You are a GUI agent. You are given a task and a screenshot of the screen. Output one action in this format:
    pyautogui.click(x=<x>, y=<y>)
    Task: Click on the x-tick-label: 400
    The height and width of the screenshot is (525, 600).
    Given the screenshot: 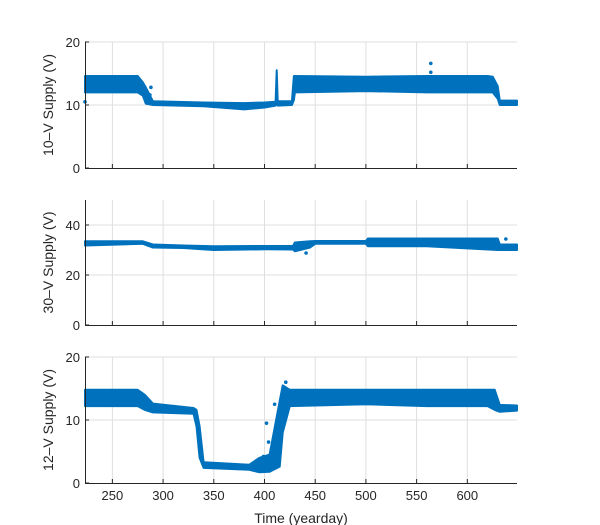 What is the action you would take?
    pyautogui.click(x=265, y=495)
    